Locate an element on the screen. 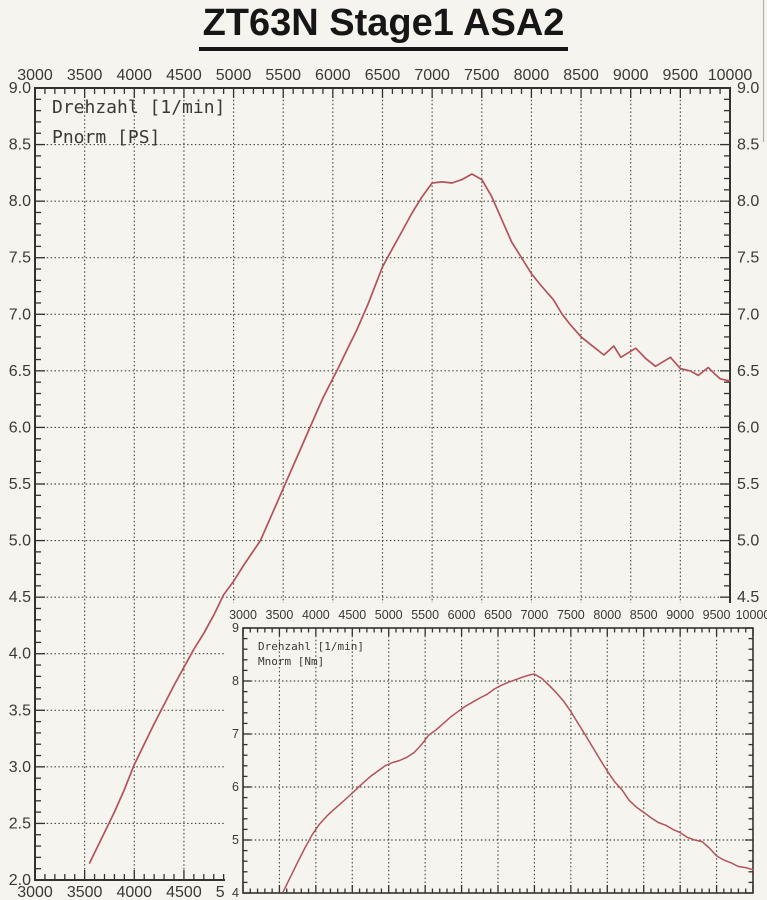 This screenshot has height=900, width=767. page-title: ZT63N Stage1 ASA2 is located at coordinates (383, 26).